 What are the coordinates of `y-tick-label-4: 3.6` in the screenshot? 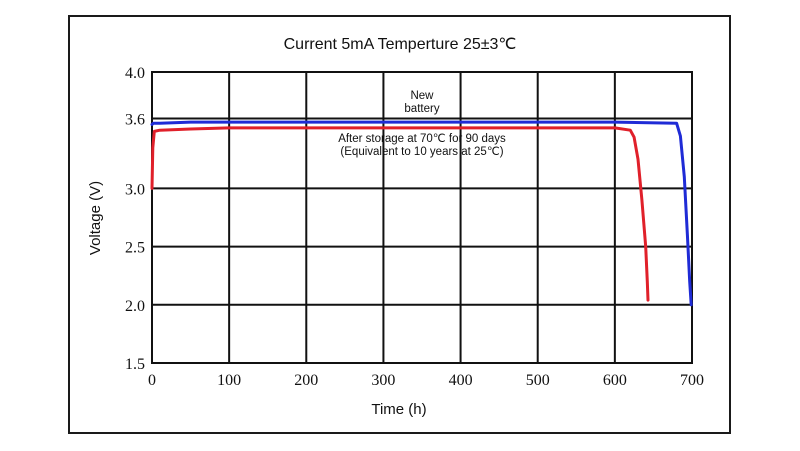 It's located at (135, 120).